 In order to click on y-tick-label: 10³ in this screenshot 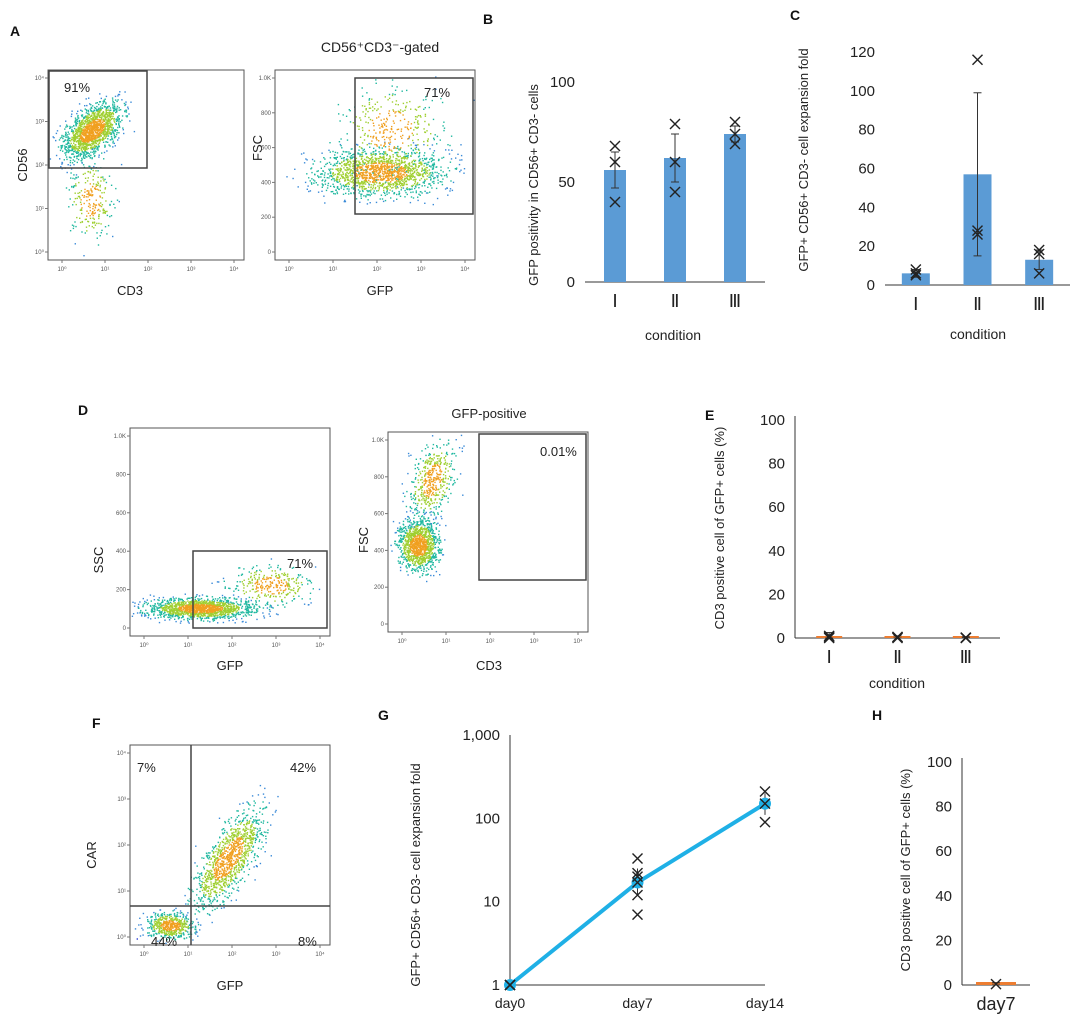, I will do `click(121, 800)`.